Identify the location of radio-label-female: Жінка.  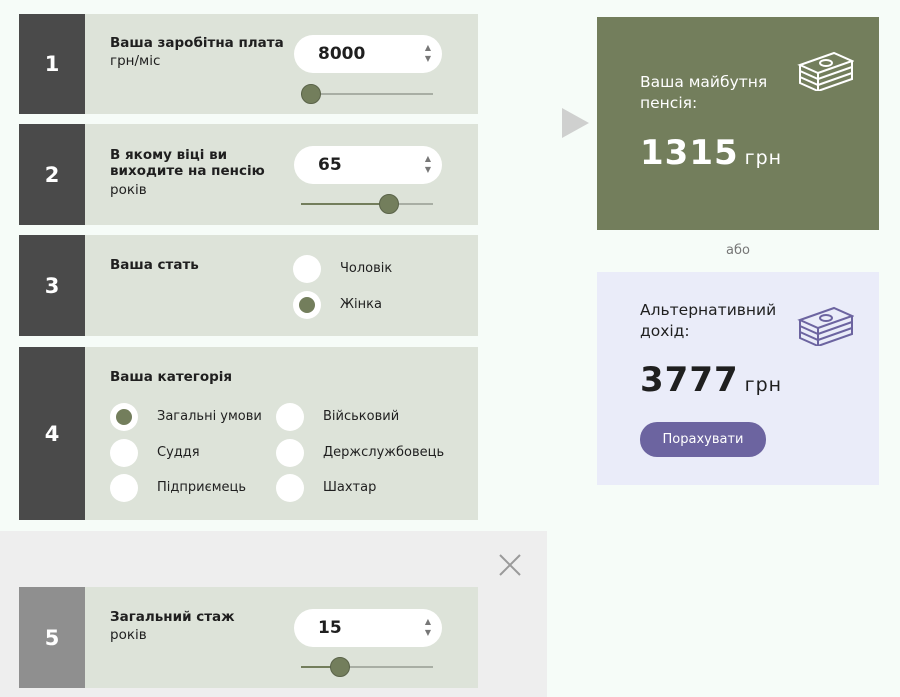
(361, 304).